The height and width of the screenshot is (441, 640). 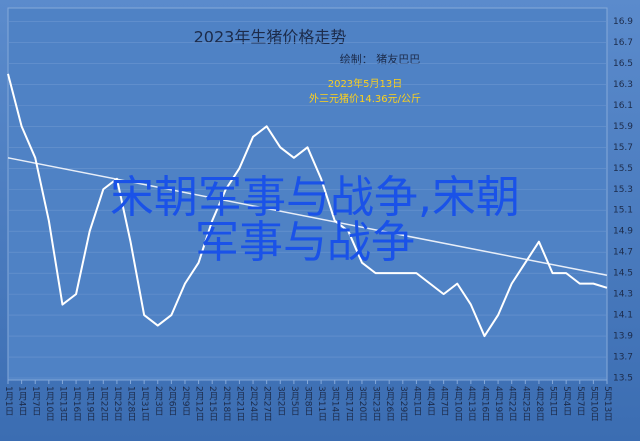 What do you see at coordinates (171, 400) in the screenshot?
I see `x-tick-label: 2月6日` at bounding box center [171, 400].